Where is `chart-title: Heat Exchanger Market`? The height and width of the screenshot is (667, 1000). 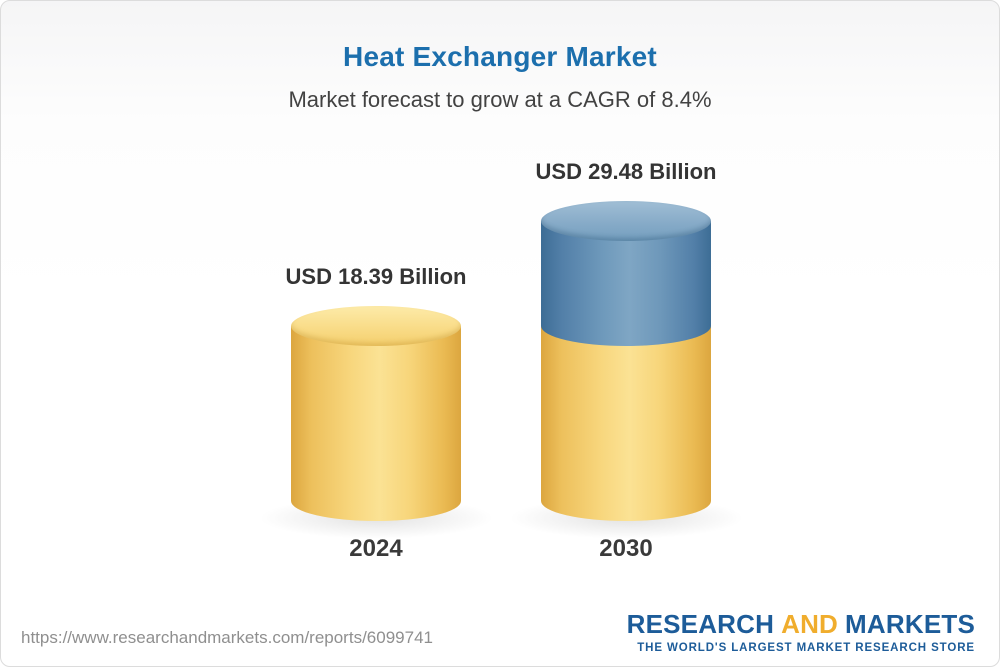 chart-title: Heat Exchanger Market is located at coordinates (500, 56).